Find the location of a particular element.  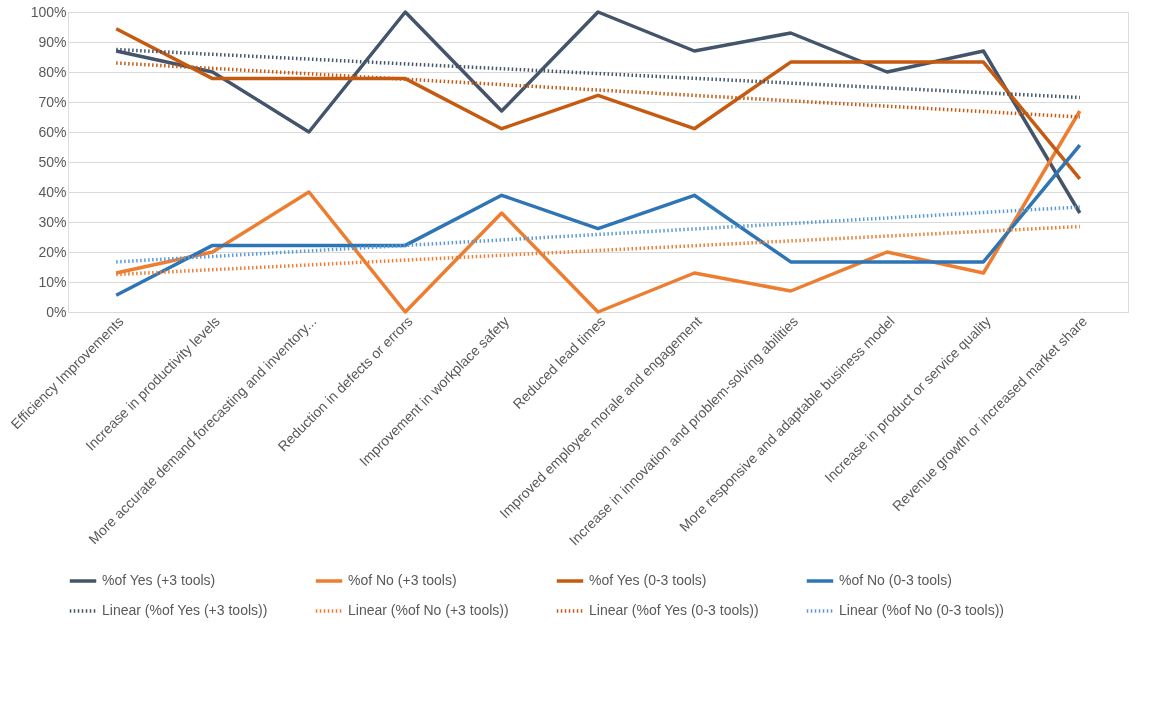

legend-label: Linear (%of No (+3 tools)) is located at coordinates (428, 610).